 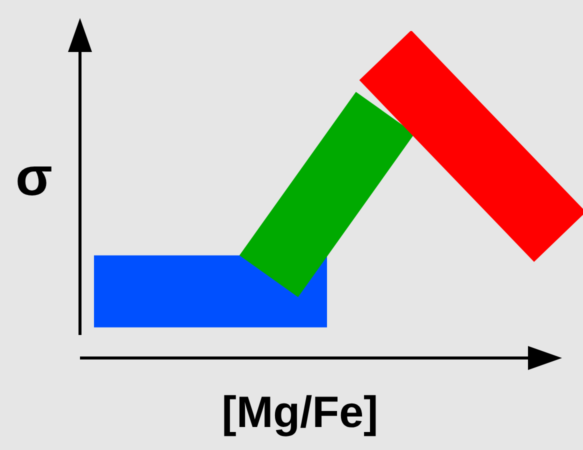 What do you see at coordinates (34, 176) in the screenshot?
I see `y-axis-title: σ` at bounding box center [34, 176].